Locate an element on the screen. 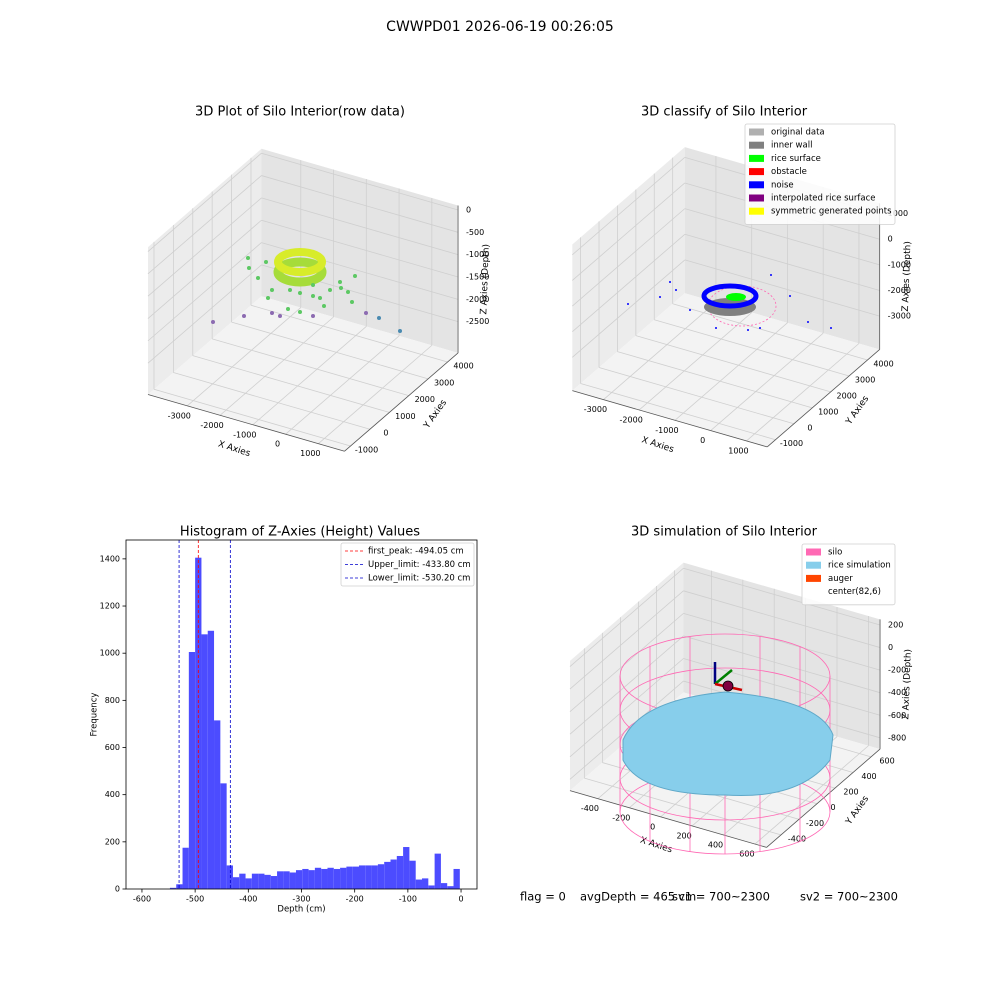  x-tick-label: -600 is located at coordinates (142, 899).